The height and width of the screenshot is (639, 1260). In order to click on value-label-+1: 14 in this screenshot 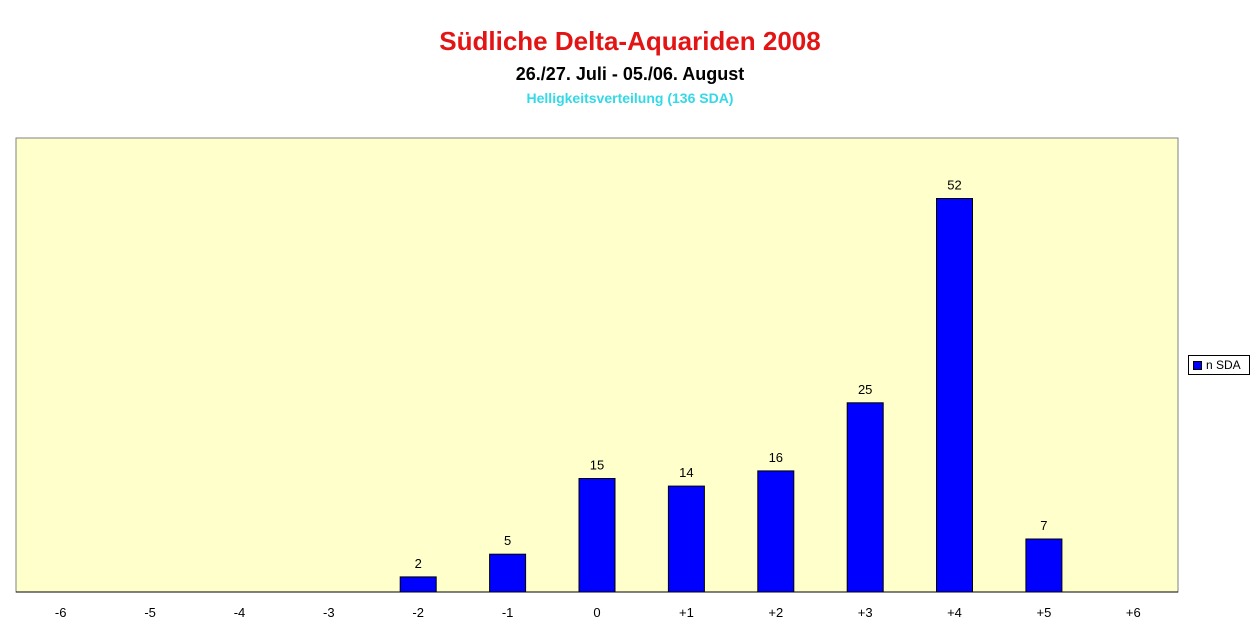, I will do `click(686, 472)`.